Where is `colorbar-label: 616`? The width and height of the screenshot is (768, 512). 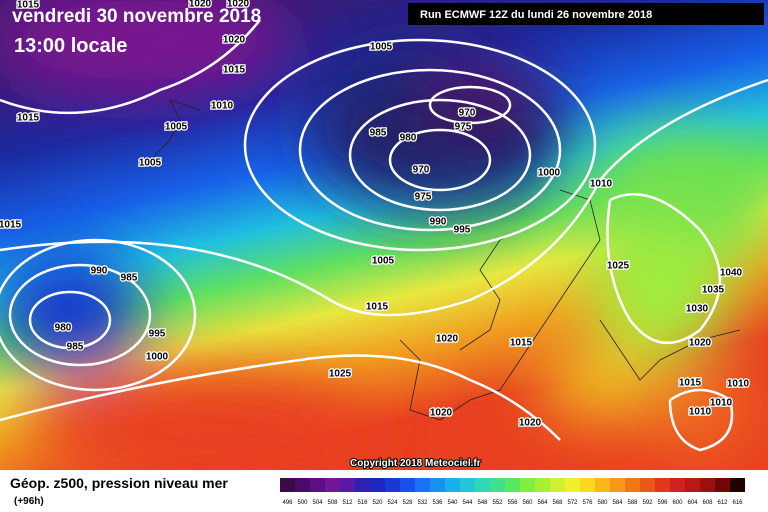 colorbar-label: 616 is located at coordinates (737, 503).